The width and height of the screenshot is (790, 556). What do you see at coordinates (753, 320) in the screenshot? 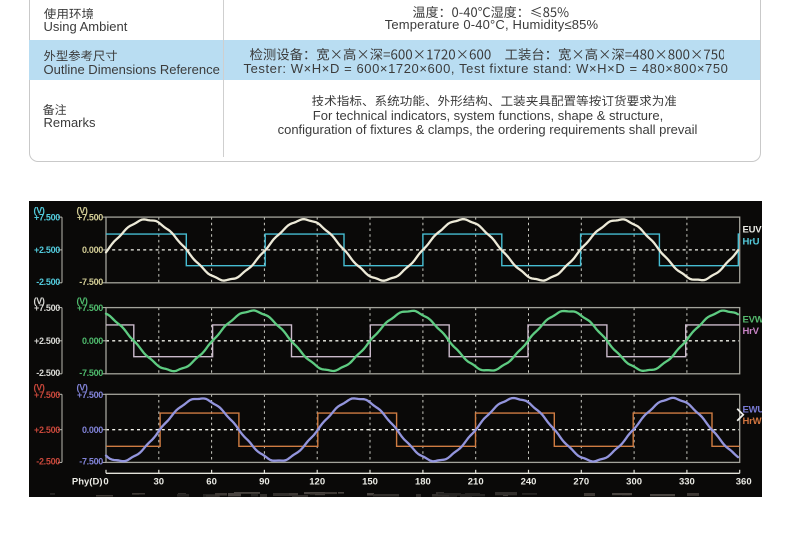
I see `svg-text: EVW` at bounding box center [753, 320].